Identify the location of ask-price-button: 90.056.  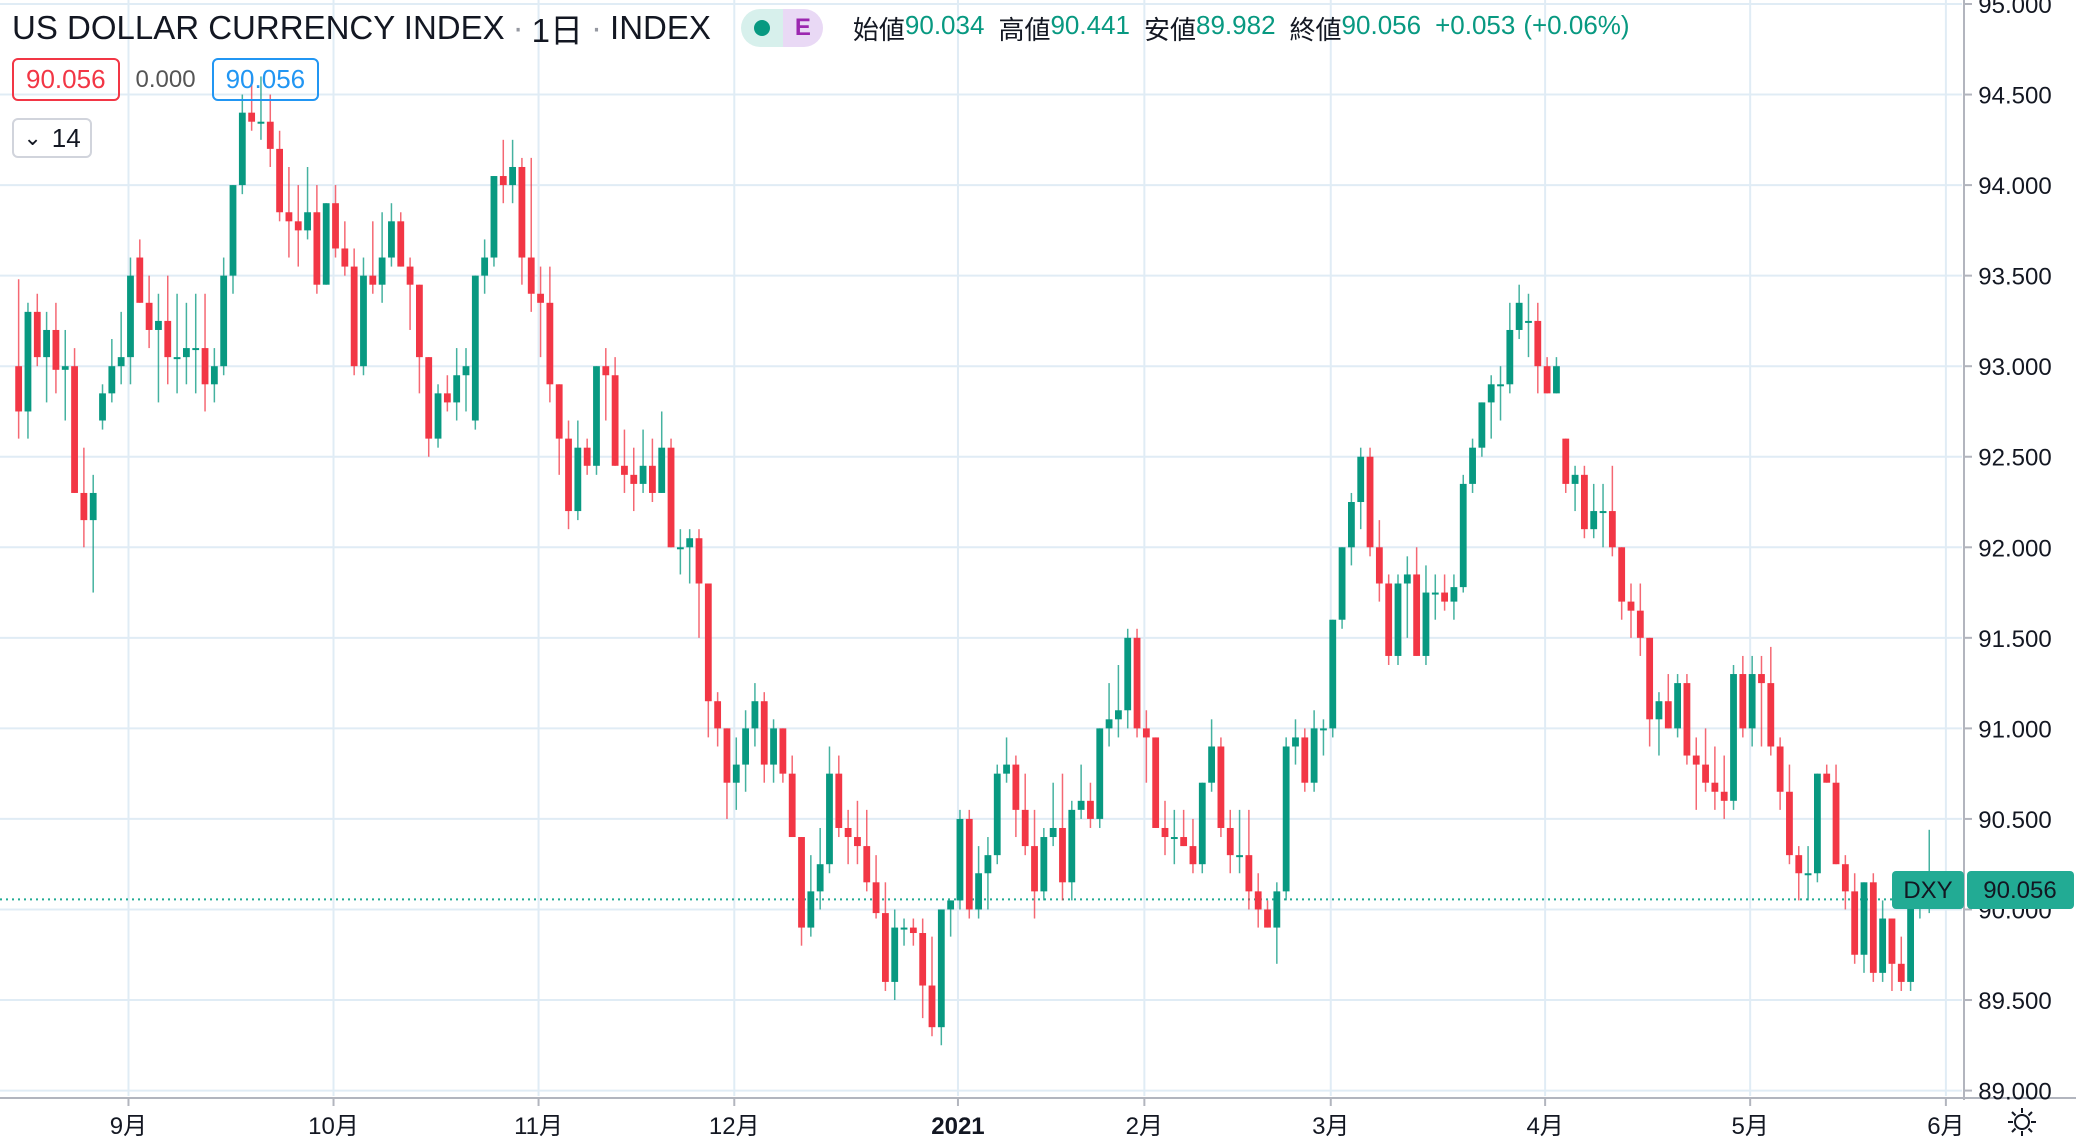
(265, 79).